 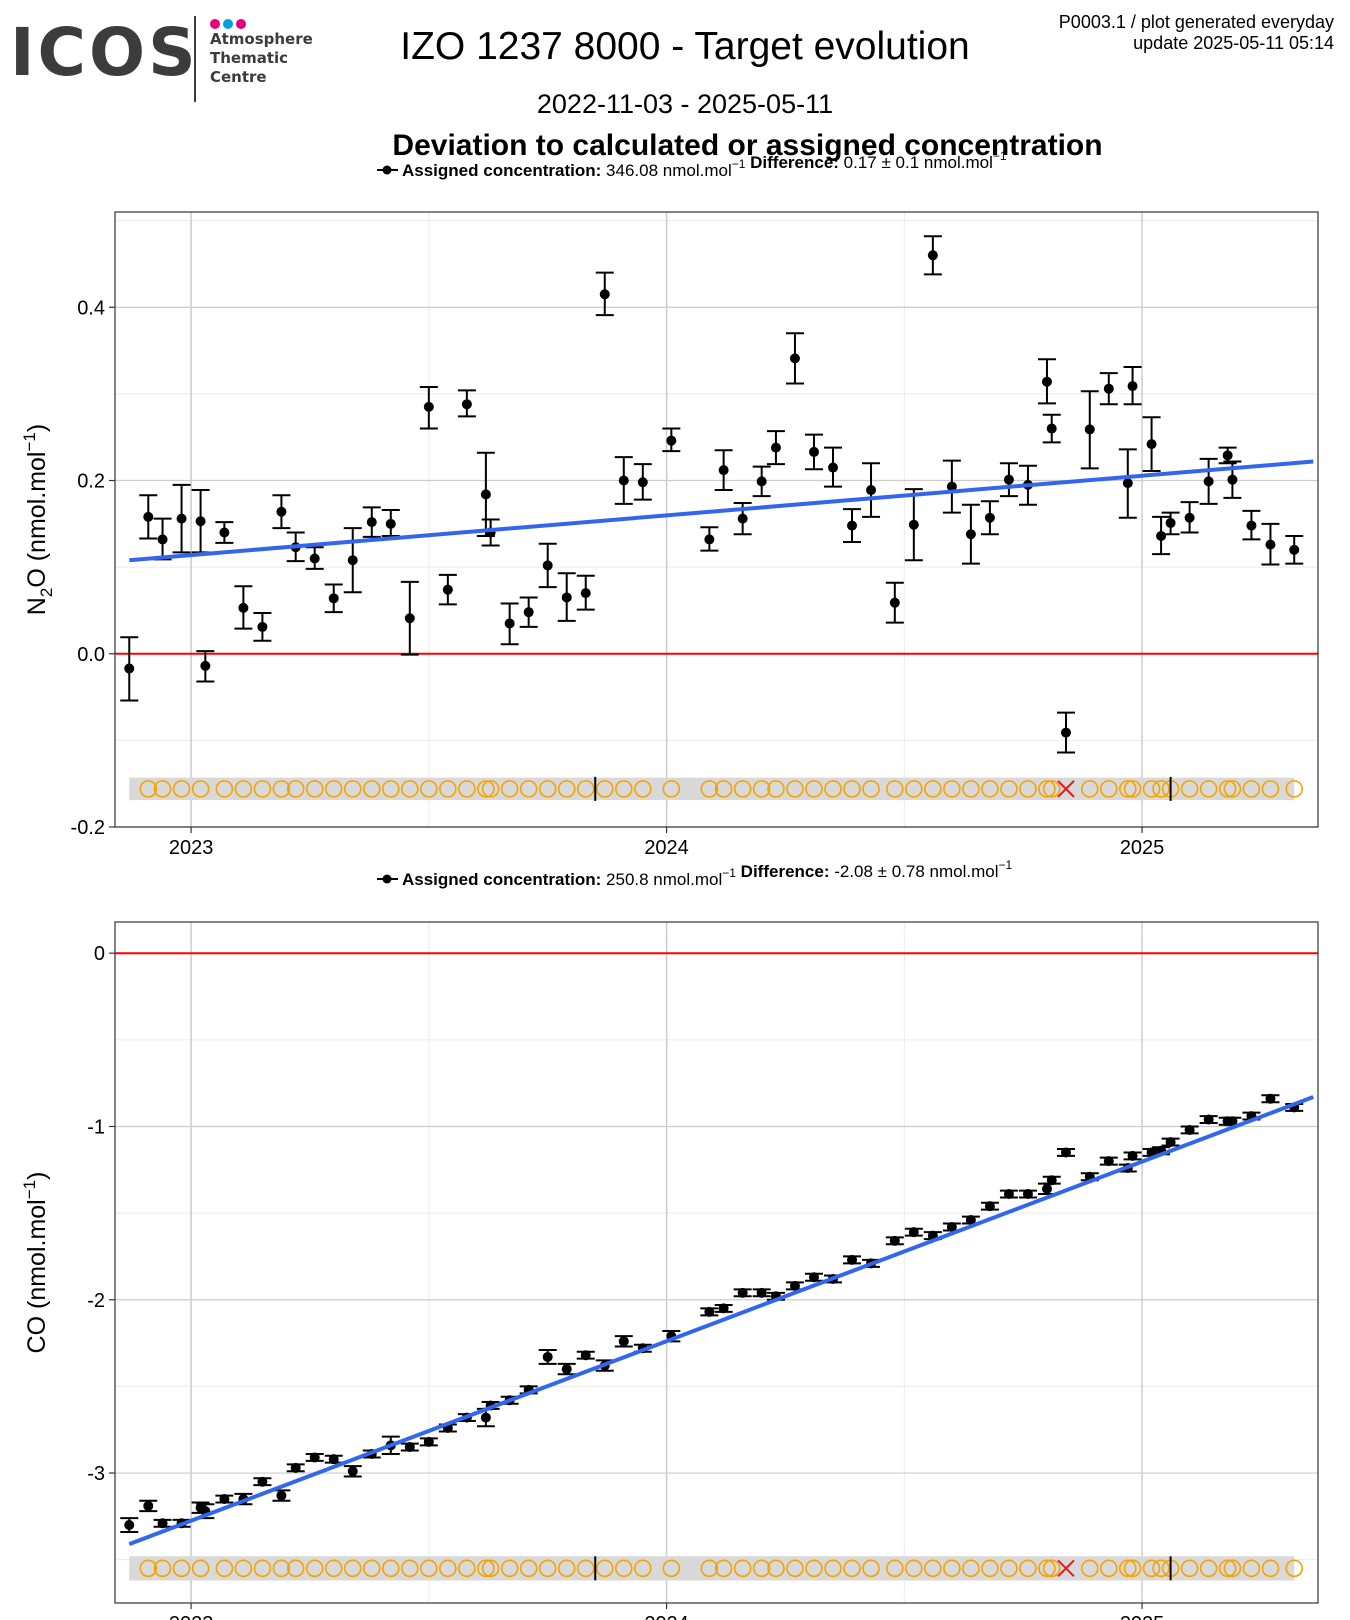 I want to click on logo-wordmark: ICOS, so click(x=104, y=52).